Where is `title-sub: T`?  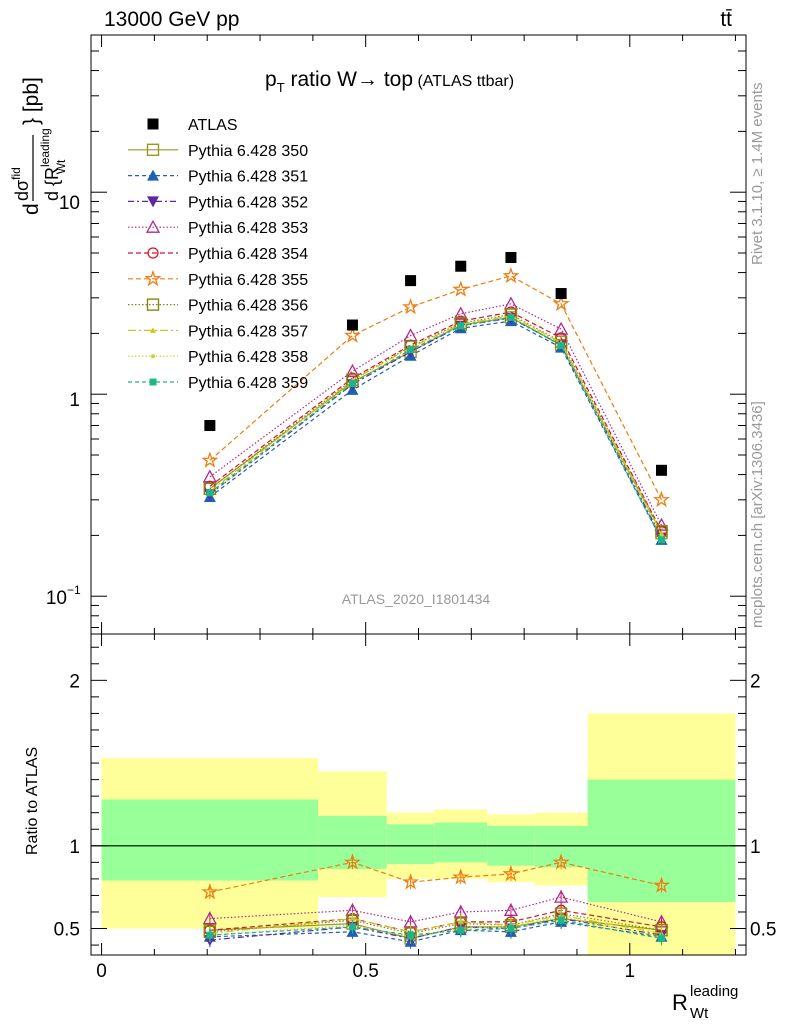 title-sub: T is located at coordinates (281, 87).